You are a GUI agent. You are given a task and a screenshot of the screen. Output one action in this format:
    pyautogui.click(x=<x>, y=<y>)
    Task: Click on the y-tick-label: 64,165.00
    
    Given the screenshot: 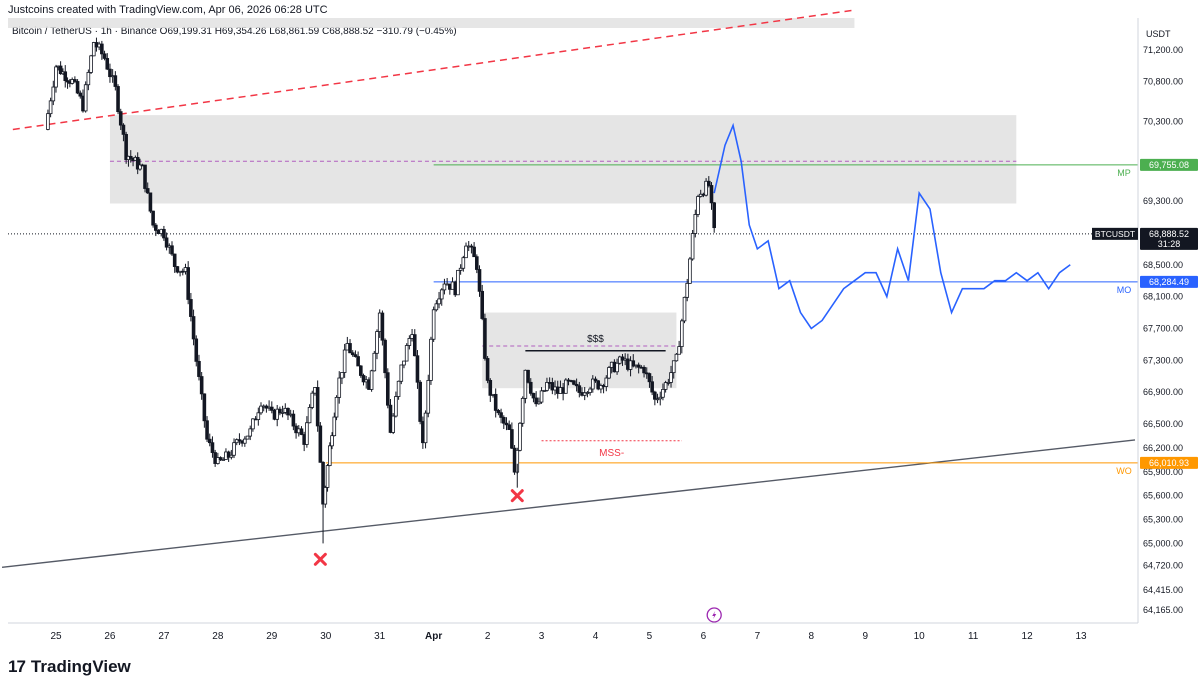 What is the action you would take?
    pyautogui.click(x=1163, y=610)
    